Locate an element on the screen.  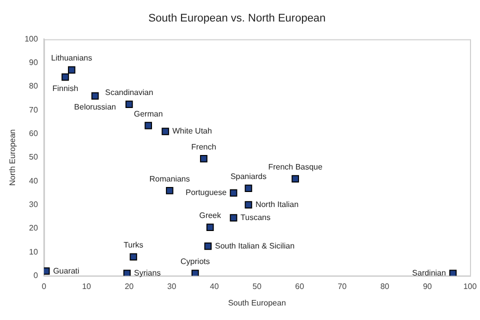
annotation: Romanians is located at coordinates (169, 179).